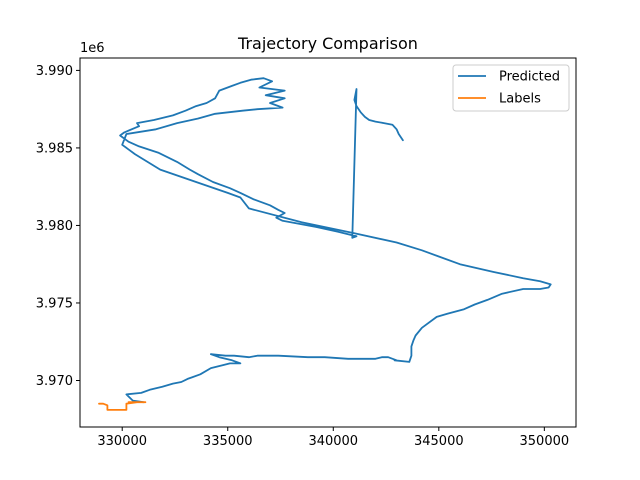  Describe the element at coordinates (529, 77) in the screenshot. I see `legend-label-predicted: Predicted` at that location.